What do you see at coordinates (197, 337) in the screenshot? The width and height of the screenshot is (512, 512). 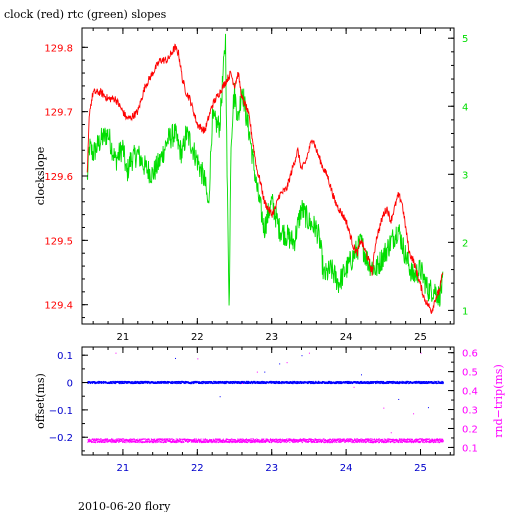 I see `x-tick-label: 22` at bounding box center [197, 337].